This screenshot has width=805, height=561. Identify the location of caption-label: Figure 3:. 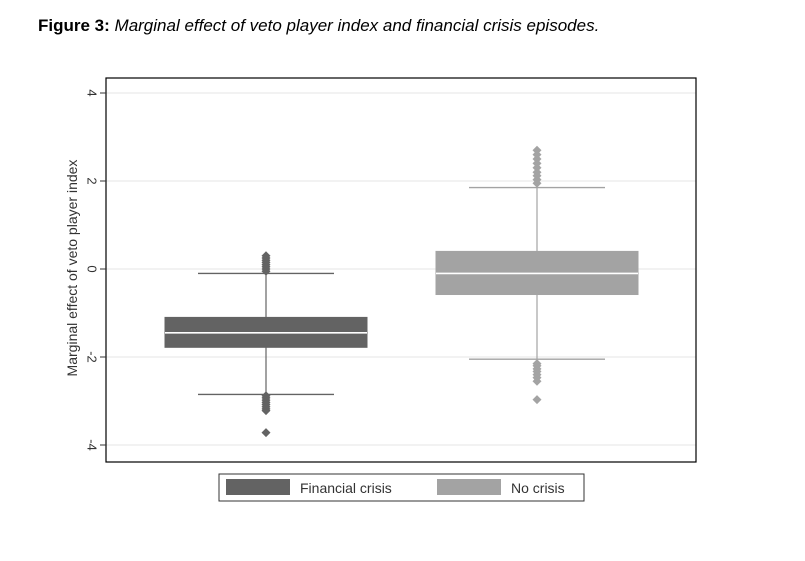
(74, 25).